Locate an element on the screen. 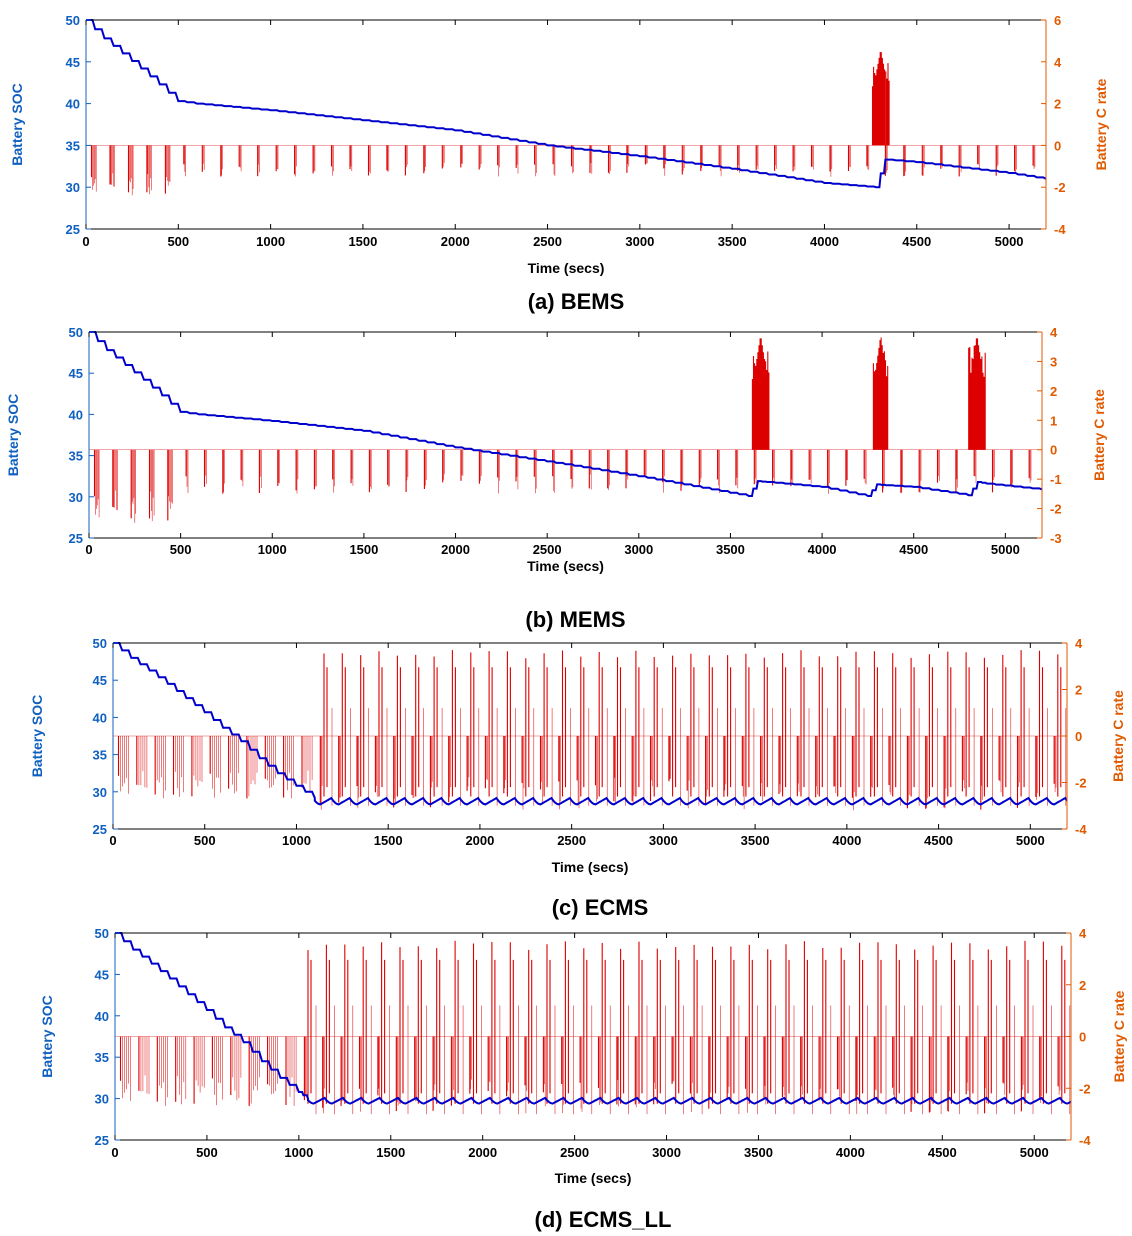 This screenshot has height=1236, width=1132. panel-caption: (a) BEMS is located at coordinates (576, 301).